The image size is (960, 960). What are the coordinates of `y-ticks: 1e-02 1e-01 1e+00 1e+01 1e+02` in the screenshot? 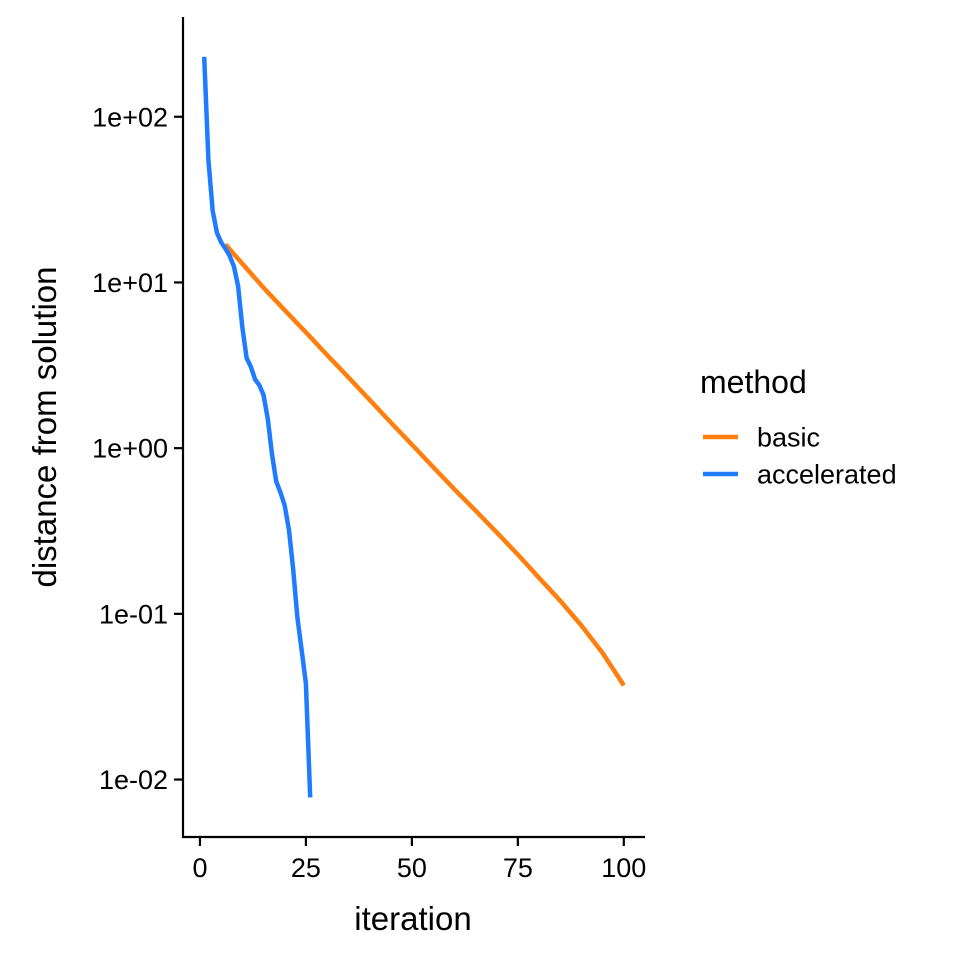 It's located at (137, 448).